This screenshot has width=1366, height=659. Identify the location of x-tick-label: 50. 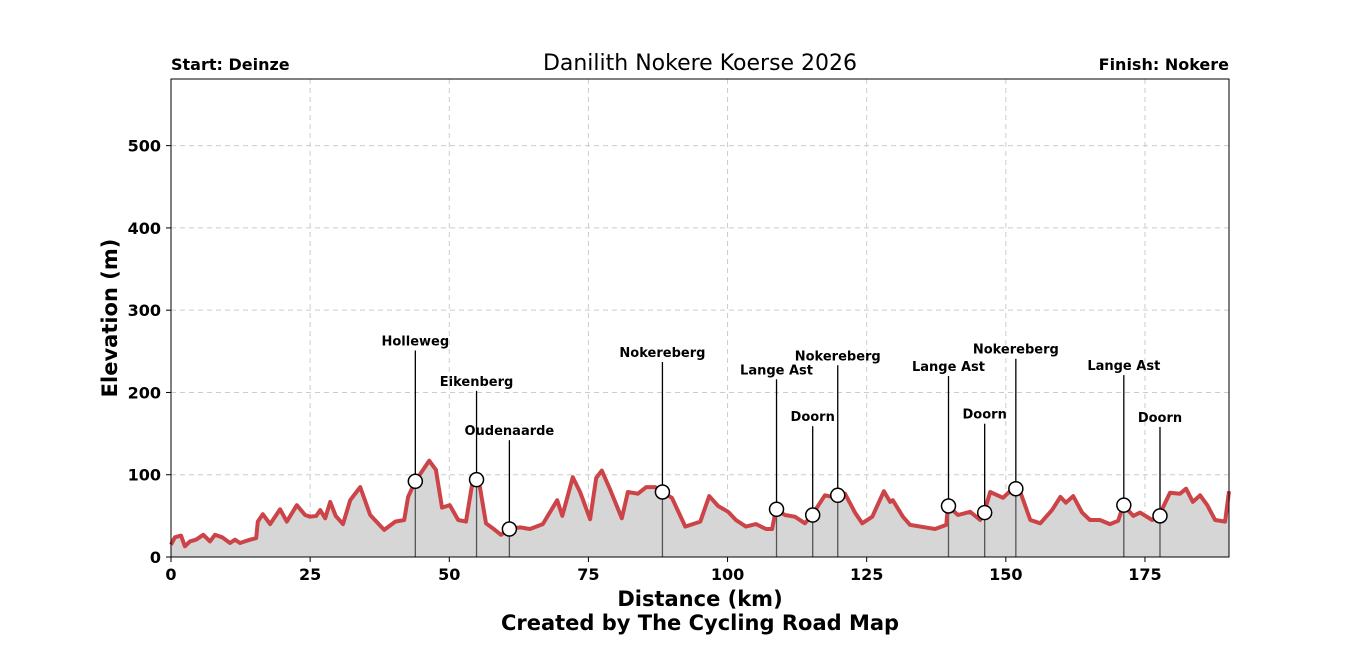
(449, 574).